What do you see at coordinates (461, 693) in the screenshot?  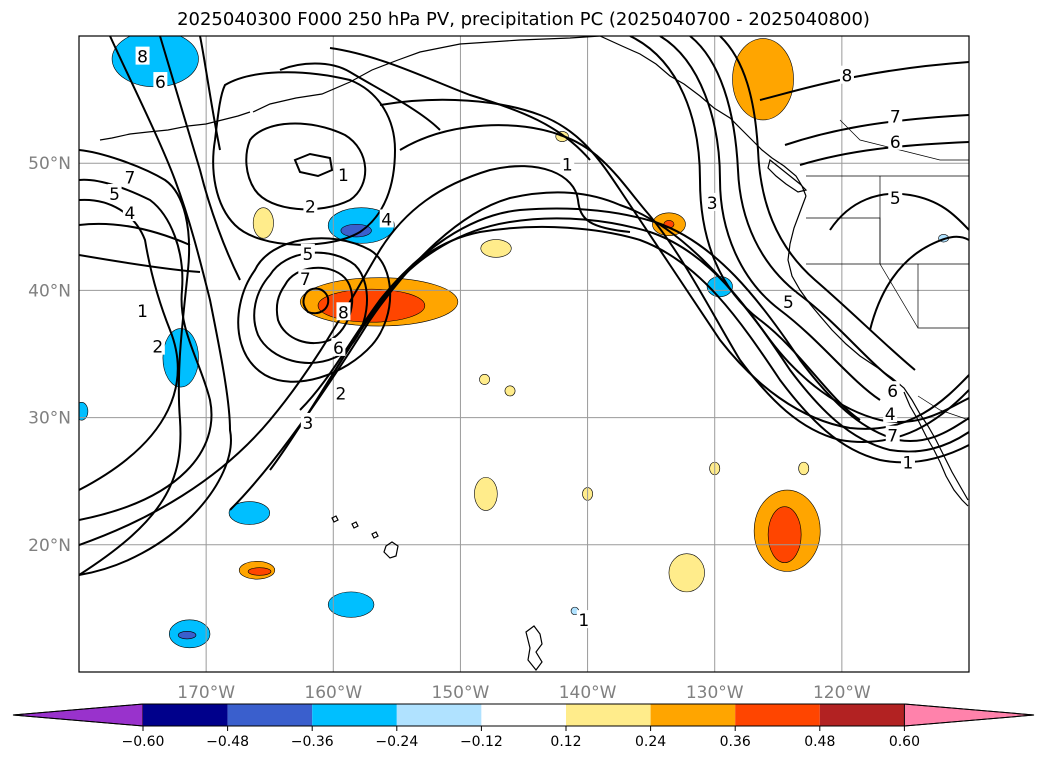 I see `longitude-tick-label: 150°W` at bounding box center [461, 693].